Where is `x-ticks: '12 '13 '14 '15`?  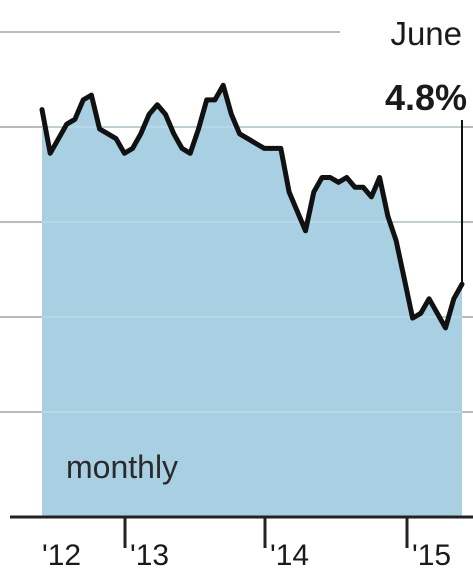
x-ticks: '12 '13 '14 '15 is located at coordinates (246, 544).